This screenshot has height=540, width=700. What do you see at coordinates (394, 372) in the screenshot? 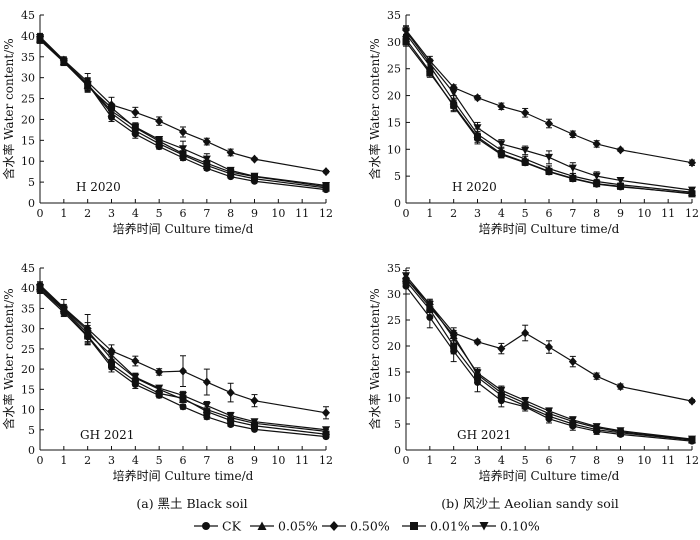
I see `y-tick-label: 15` at bounding box center [394, 372].